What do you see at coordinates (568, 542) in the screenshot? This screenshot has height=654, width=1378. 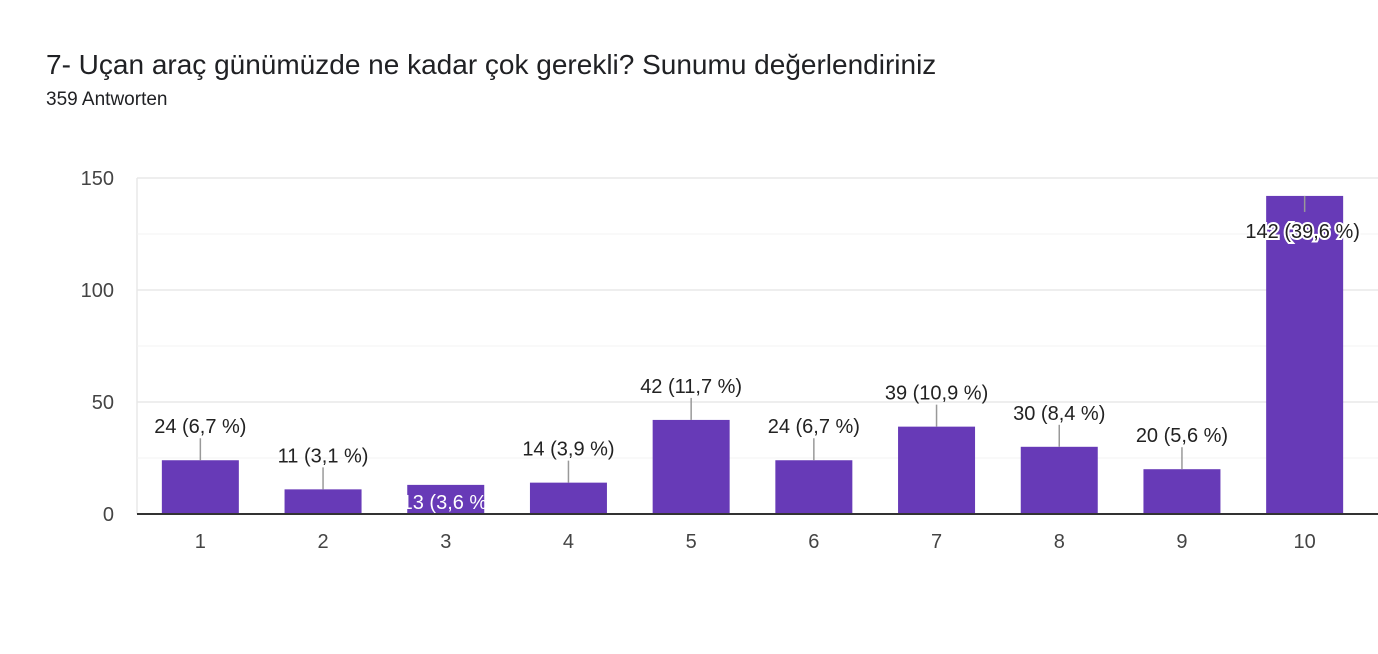 I see `x-tick-label: 4` at bounding box center [568, 542].